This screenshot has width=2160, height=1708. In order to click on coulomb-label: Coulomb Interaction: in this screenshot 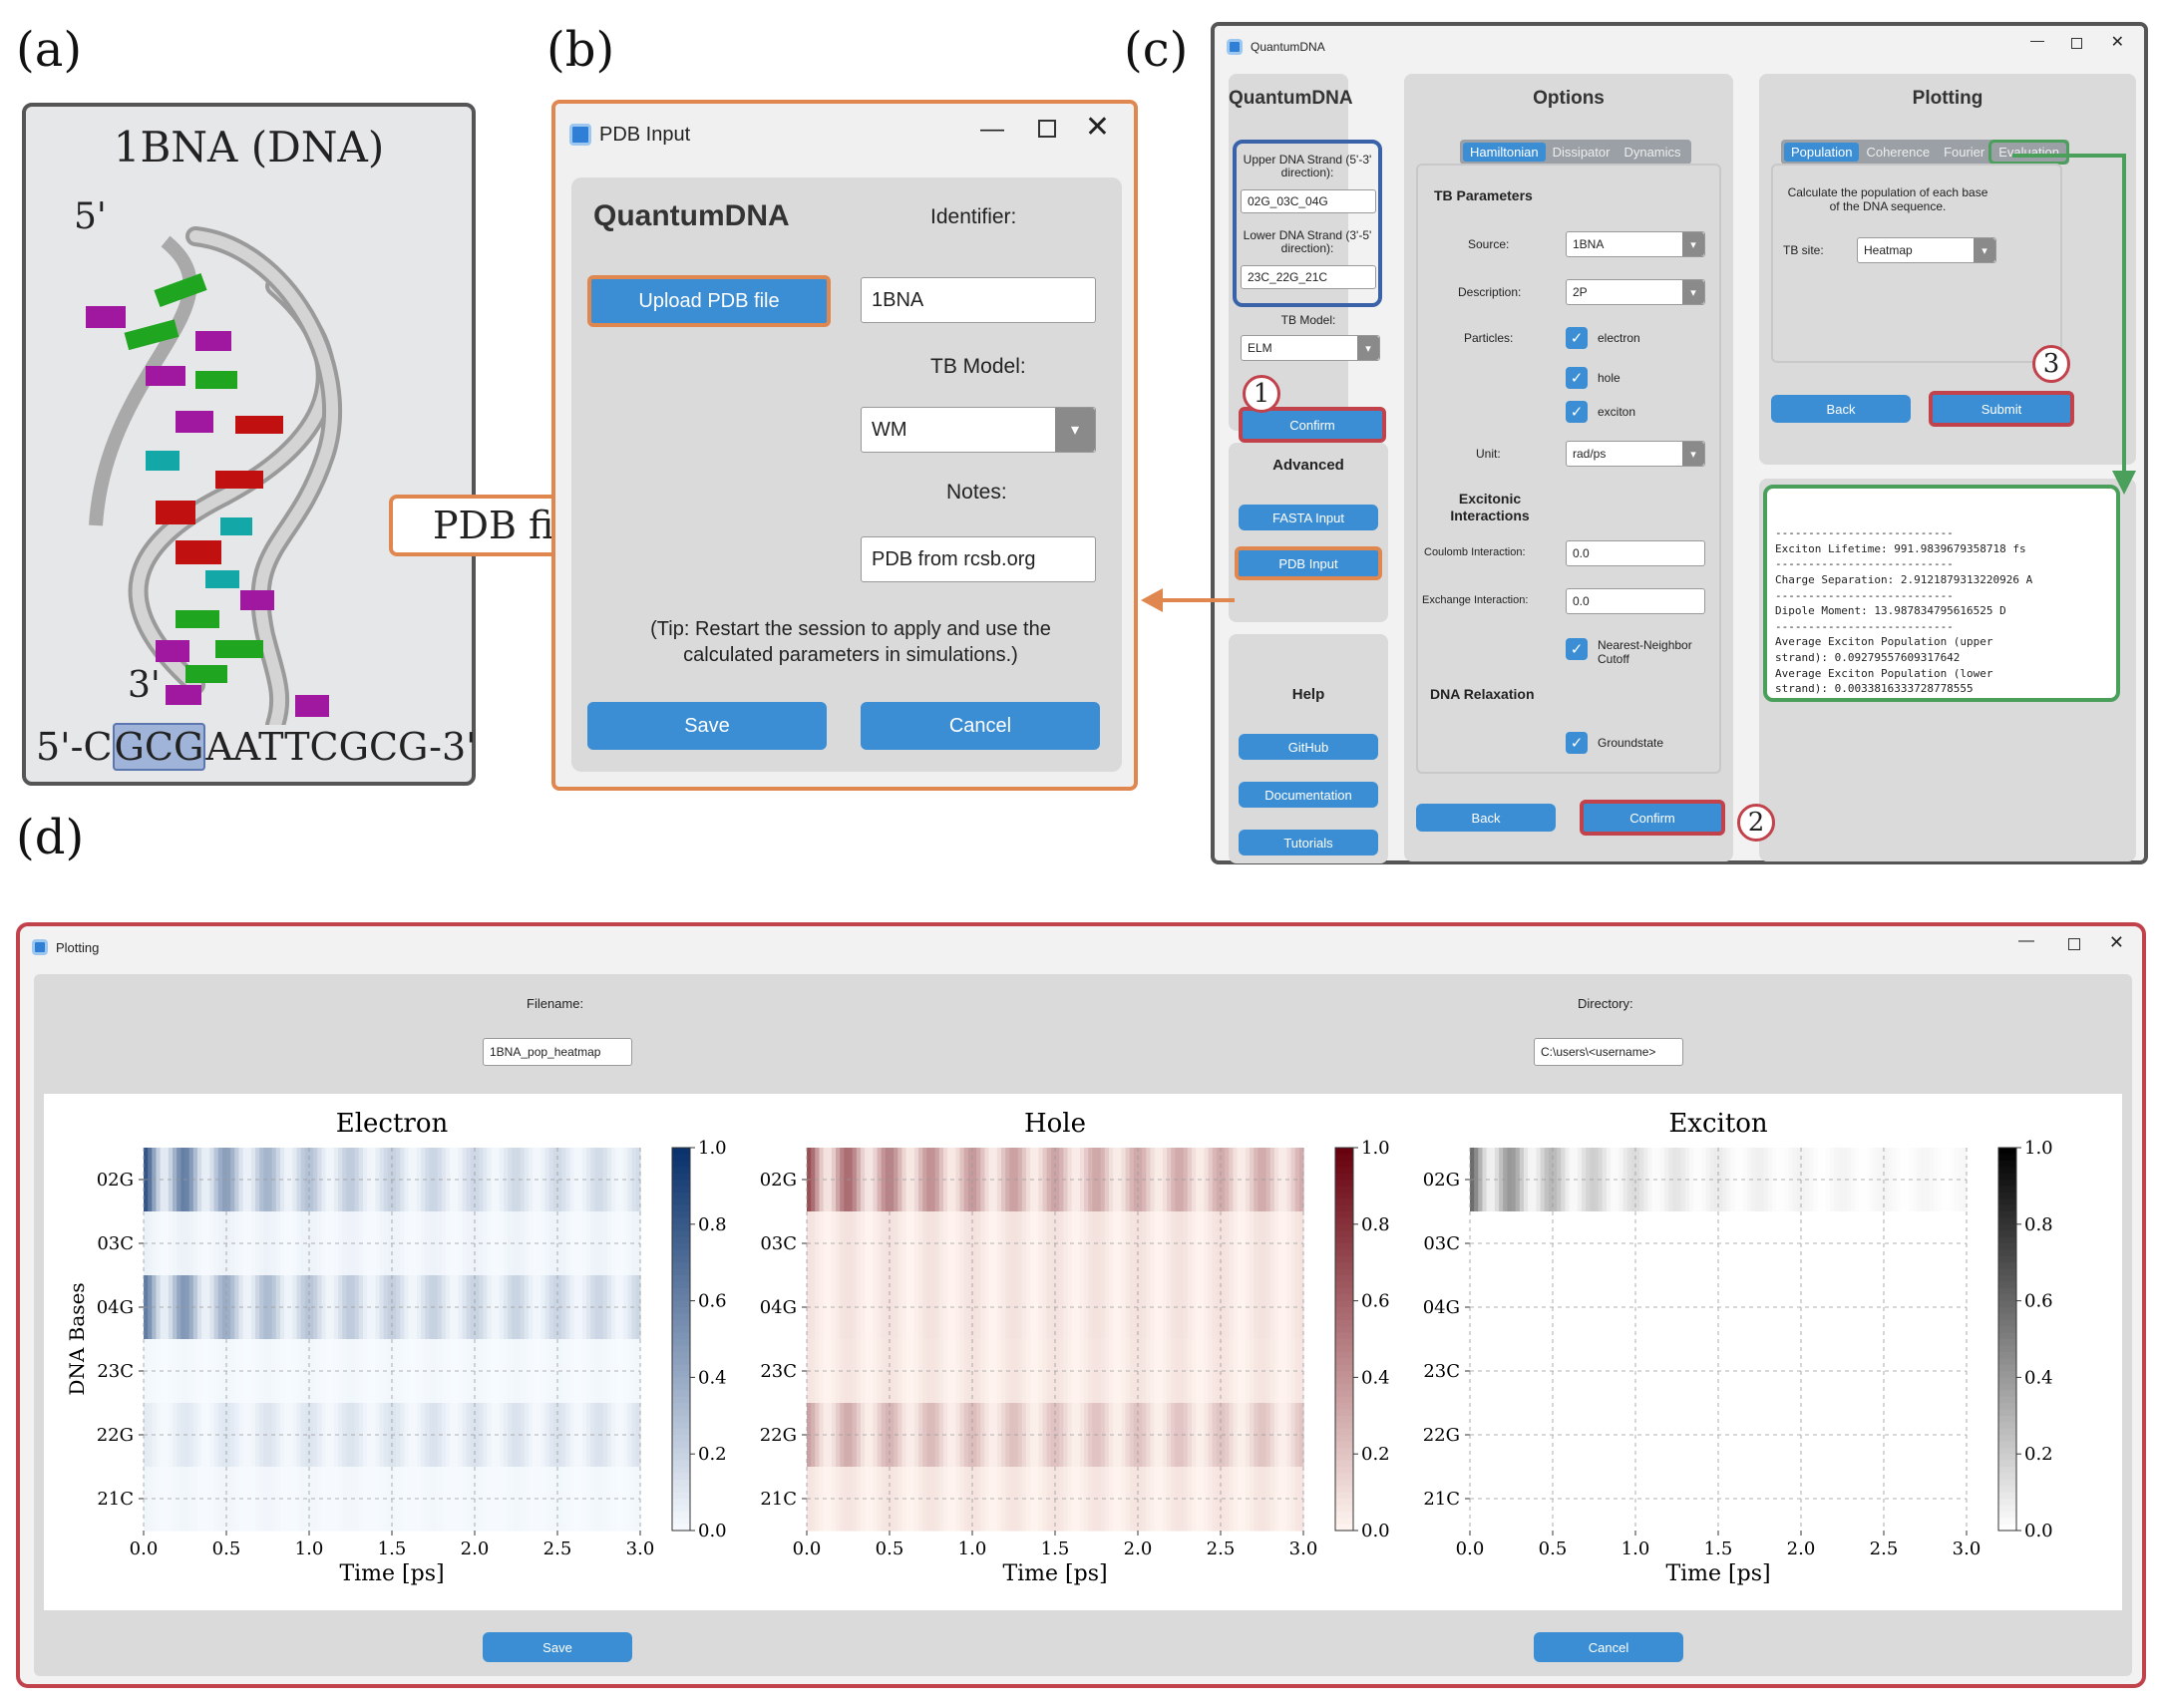, I will do `click(1475, 552)`.